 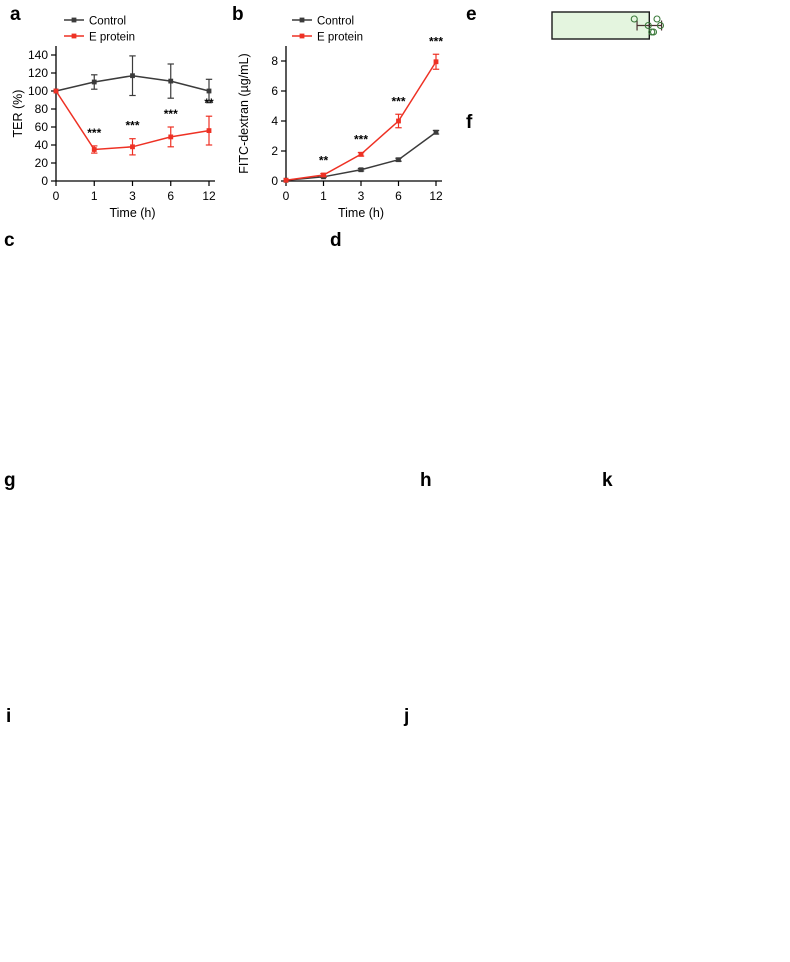 I want to click on y-tick-label: 8, so click(x=274, y=61).